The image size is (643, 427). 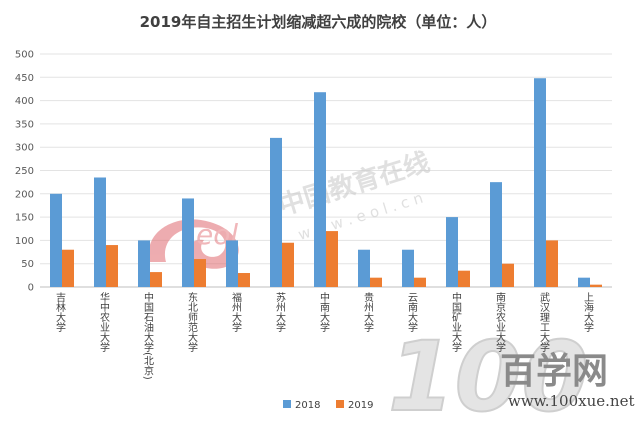 I want to click on bar-2019-东北师范大学, so click(x=200, y=273).